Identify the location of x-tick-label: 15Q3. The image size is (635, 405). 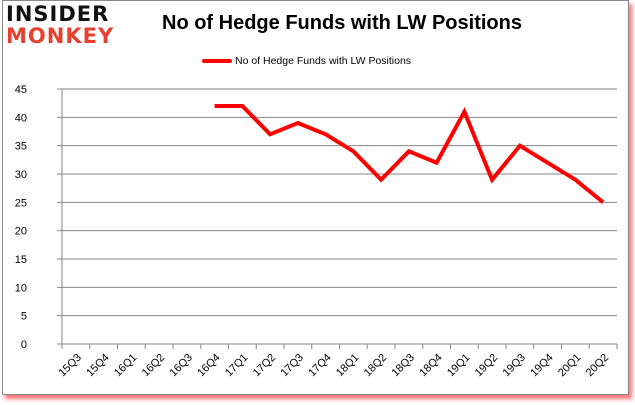
(70, 366).